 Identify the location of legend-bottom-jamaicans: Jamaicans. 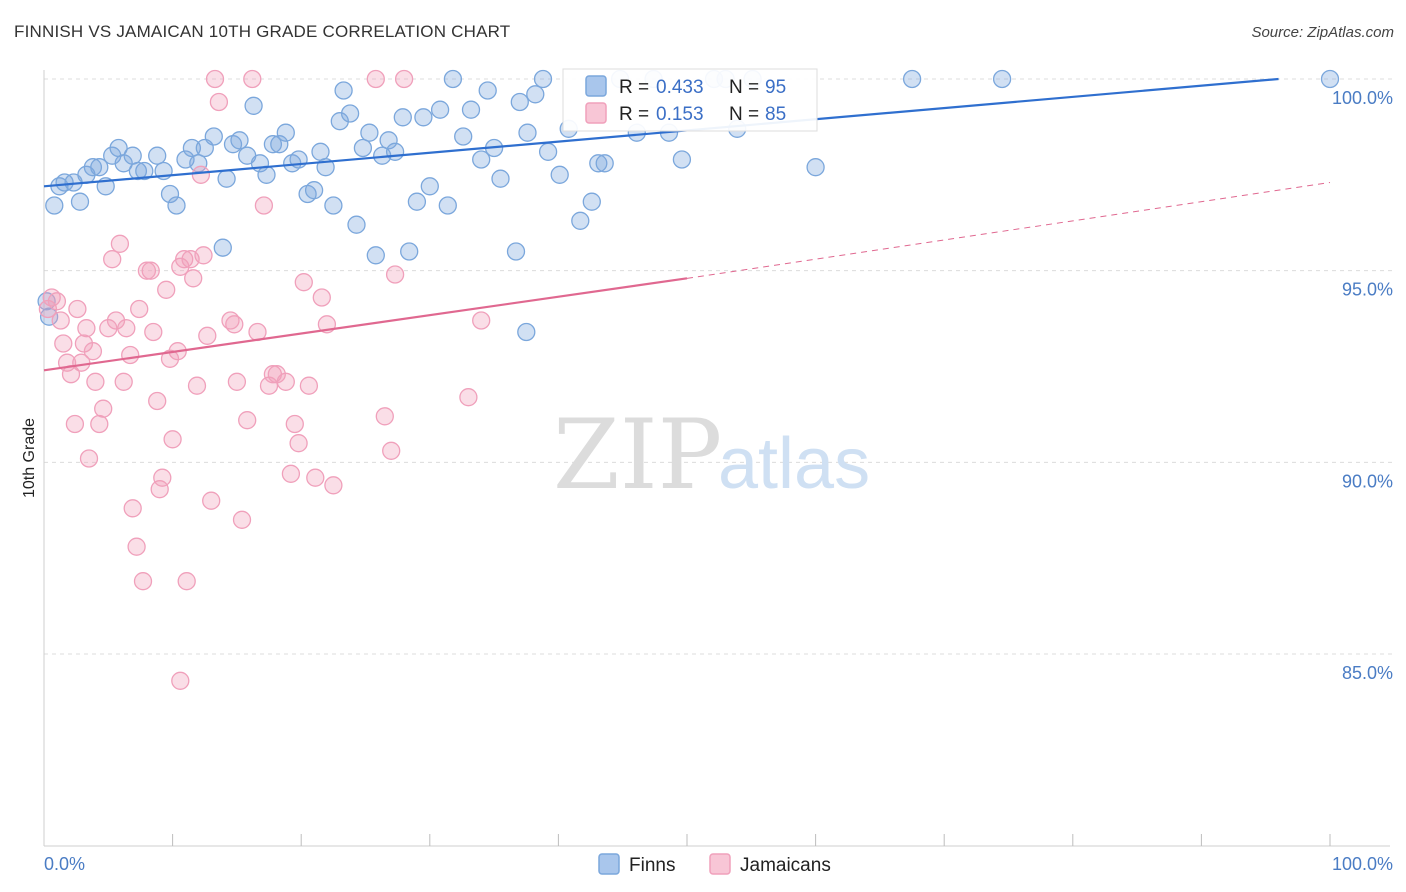
(785, 865).